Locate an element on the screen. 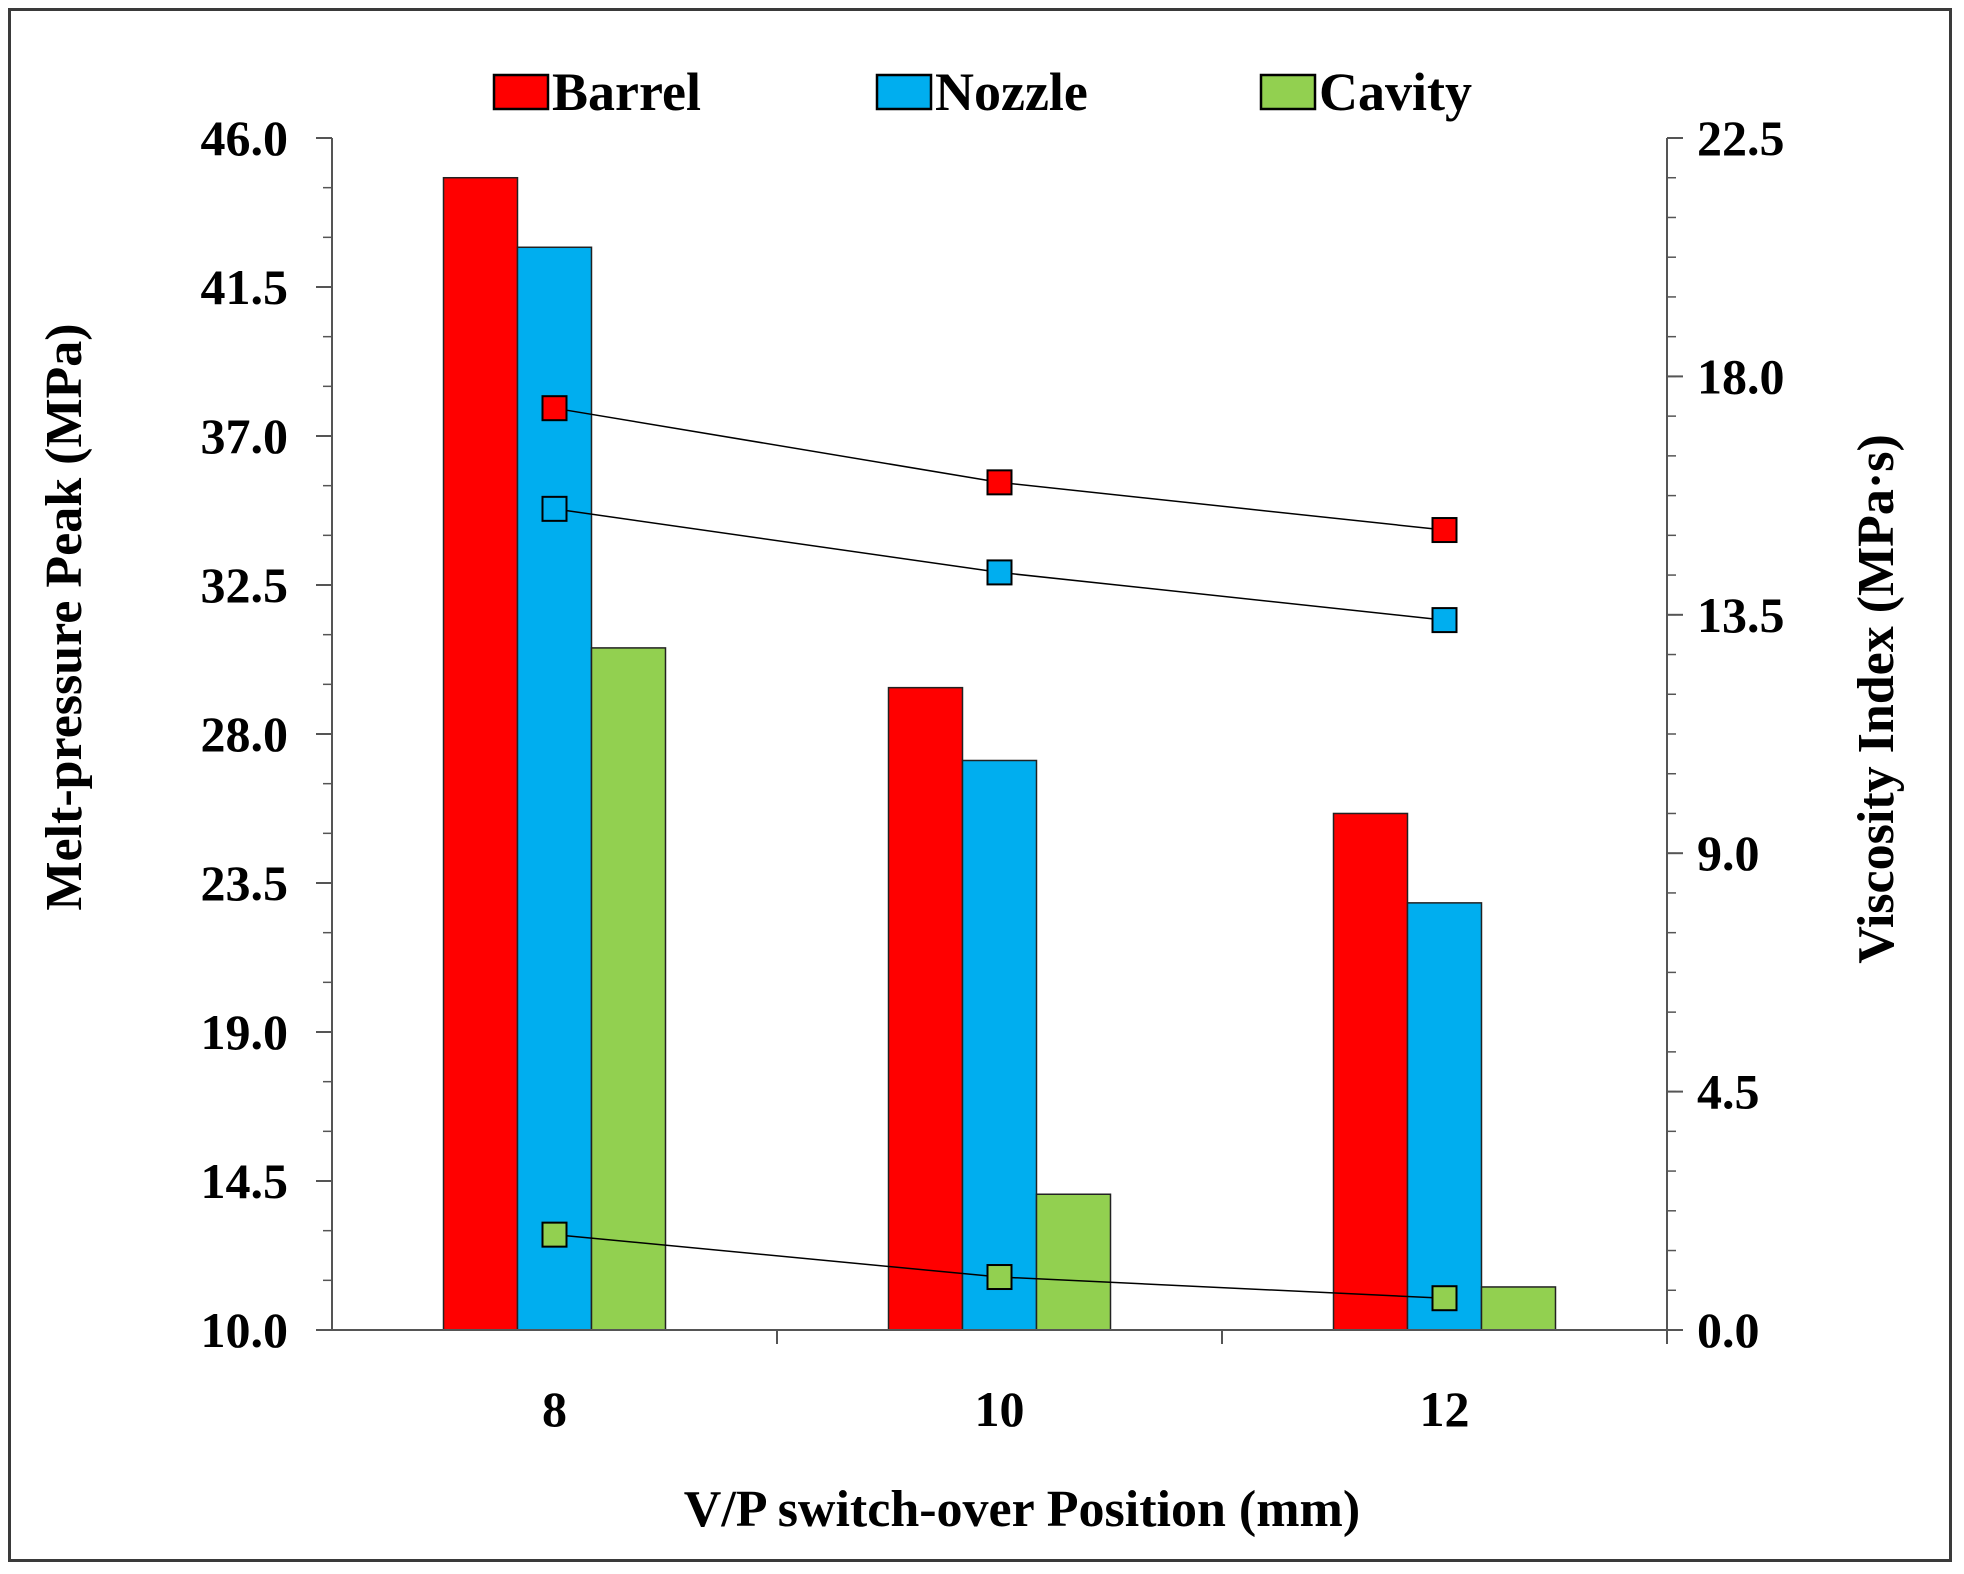  y2-tick-label: 18.0 is located at coordinates (1741, 376).